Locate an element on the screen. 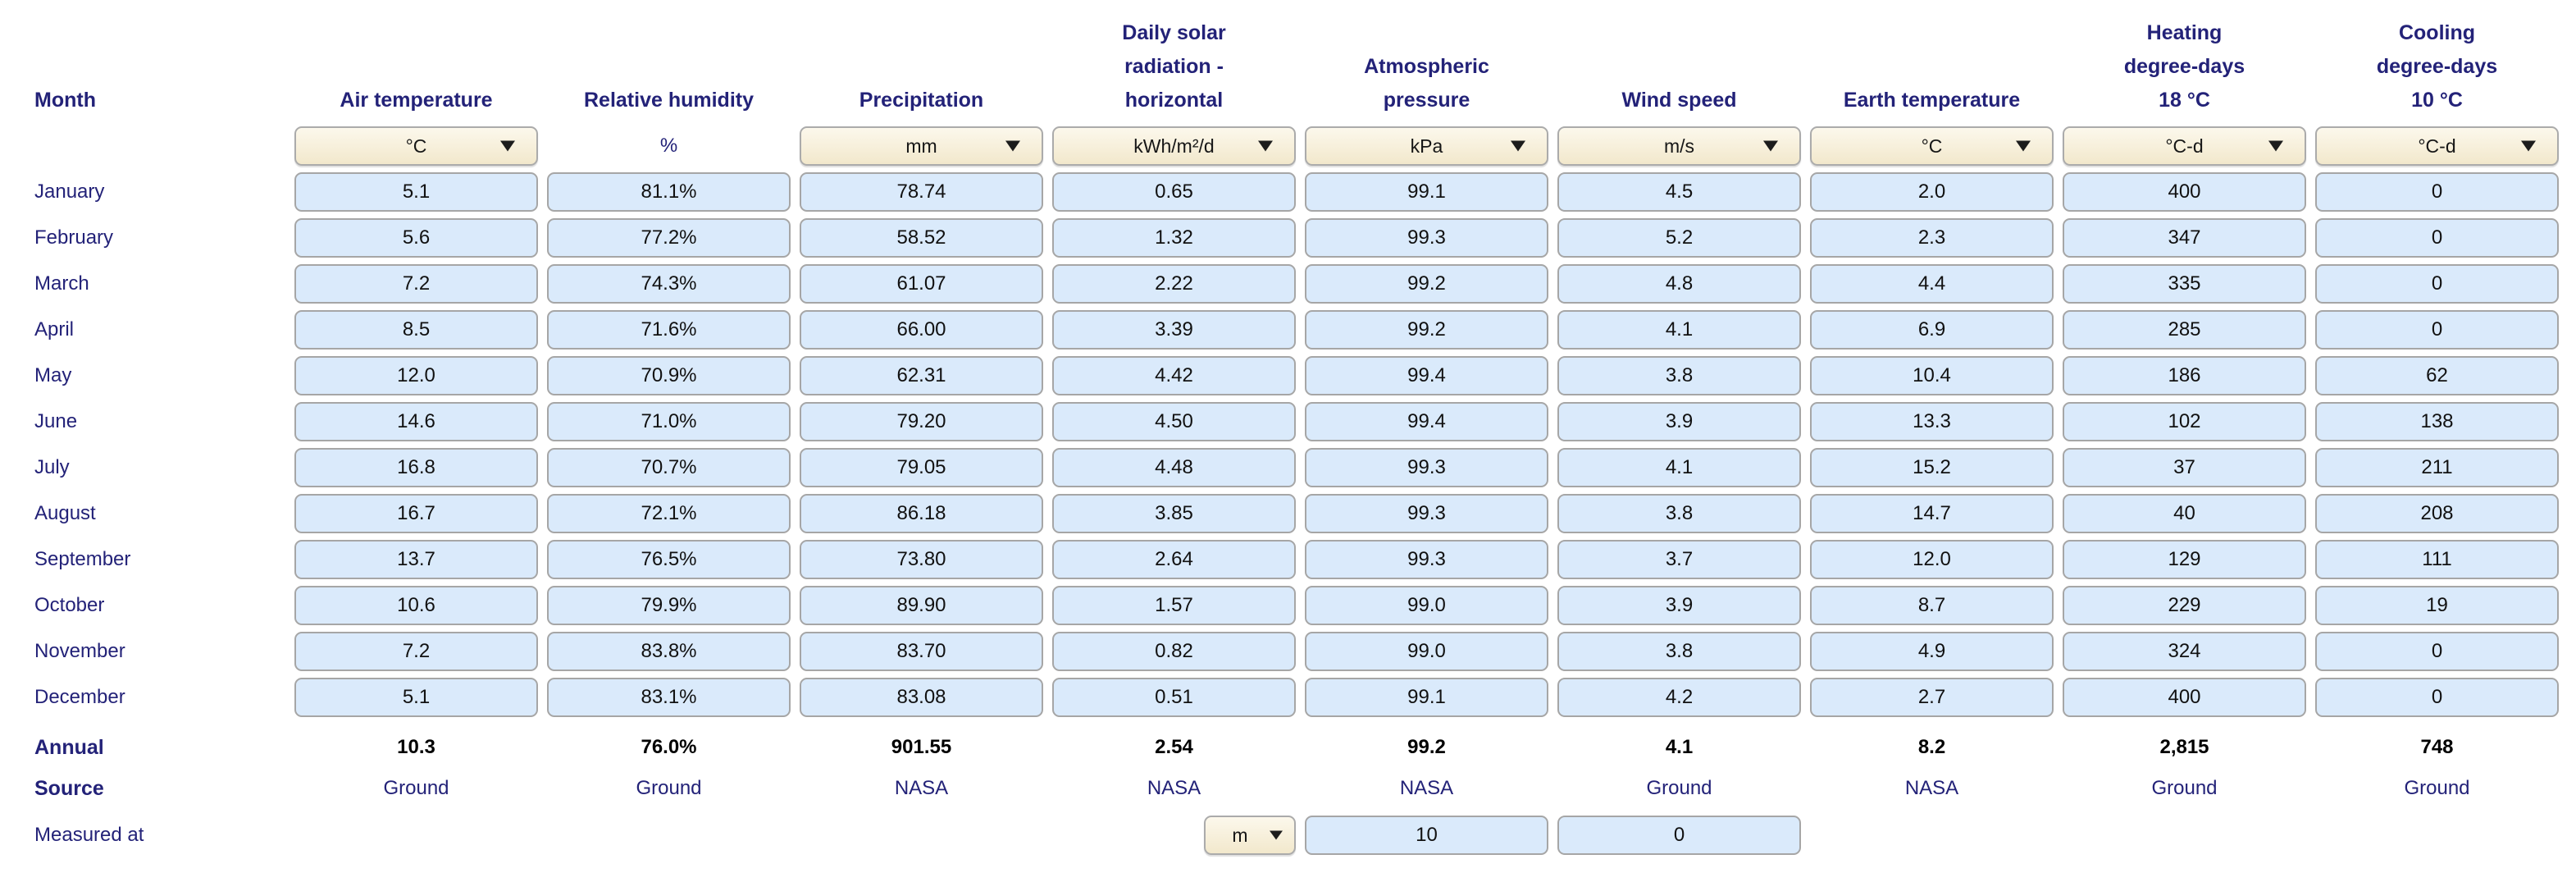  cell-february-precipitation: 58.52 is located at coordinates (921, 238).